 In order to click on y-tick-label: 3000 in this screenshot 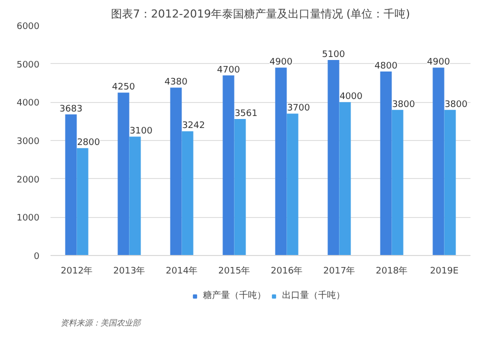, I will do `click(28, 142)`.